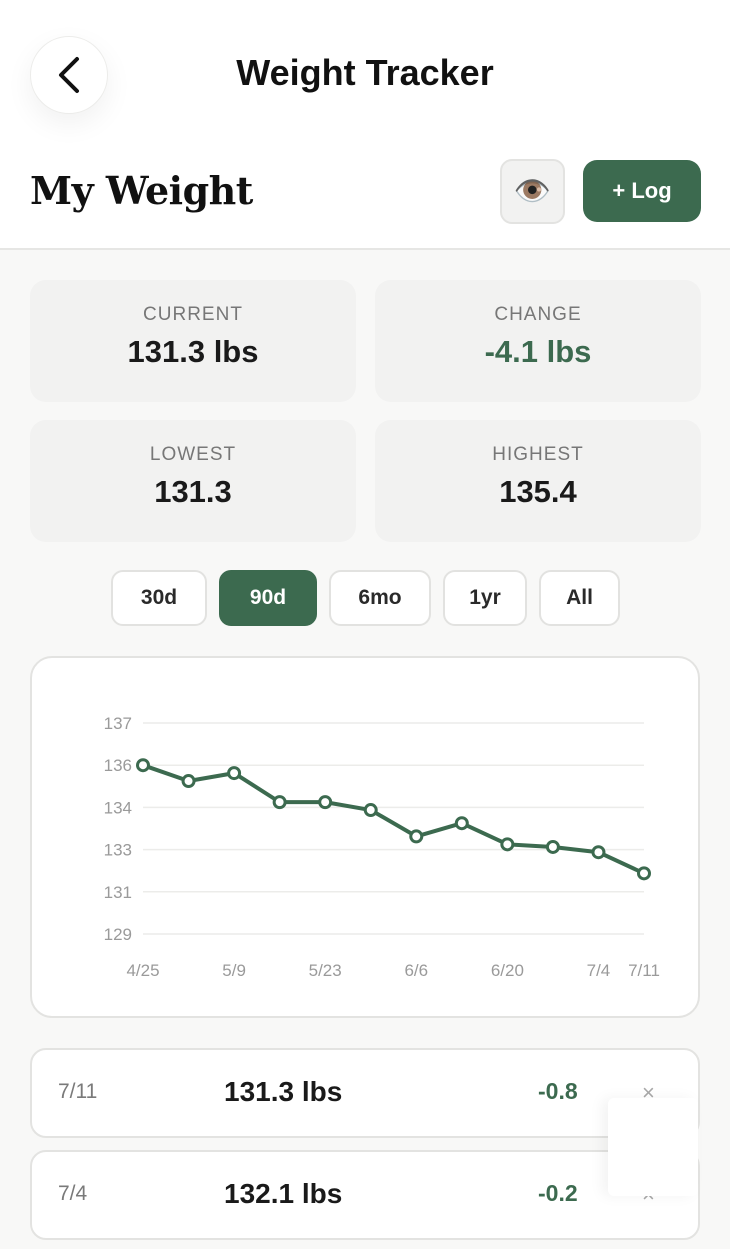 This screenshot has width=730, height=1249. What do you see at coordinates (365, 1093) in the screenshot?
I see `weight-entry-row: 7/11 131.3 lbs -0.8 ×` at bounding box center [365, 1093].